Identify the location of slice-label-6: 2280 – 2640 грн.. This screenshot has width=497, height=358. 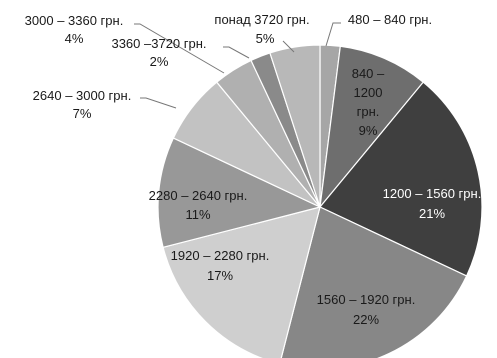
(198, 195).